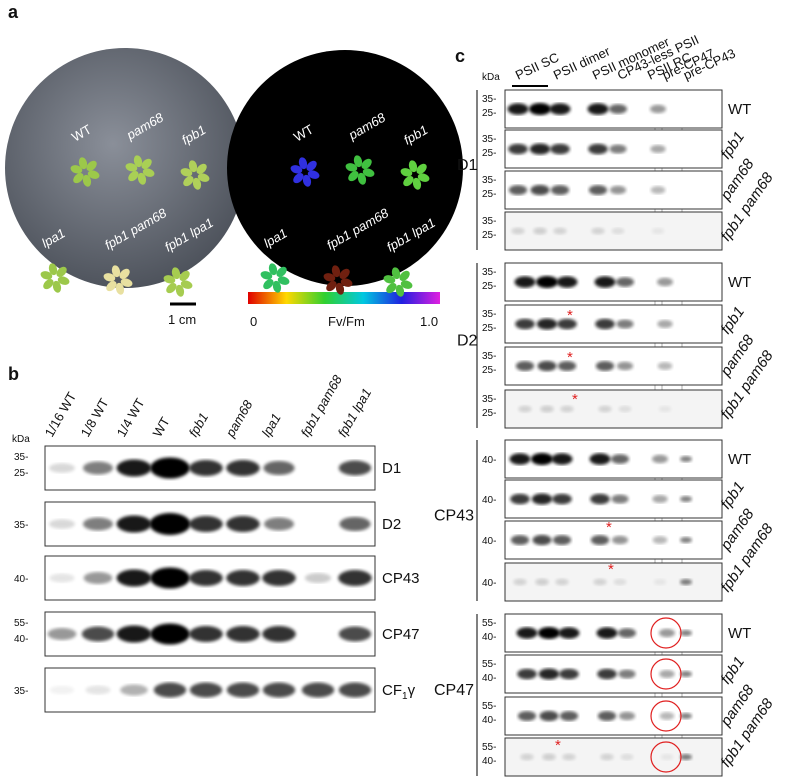 The image size is (800, 778). Describe the element at coordinates (161, 426) in the screenshot. I see `lane-label: WT` at that location.